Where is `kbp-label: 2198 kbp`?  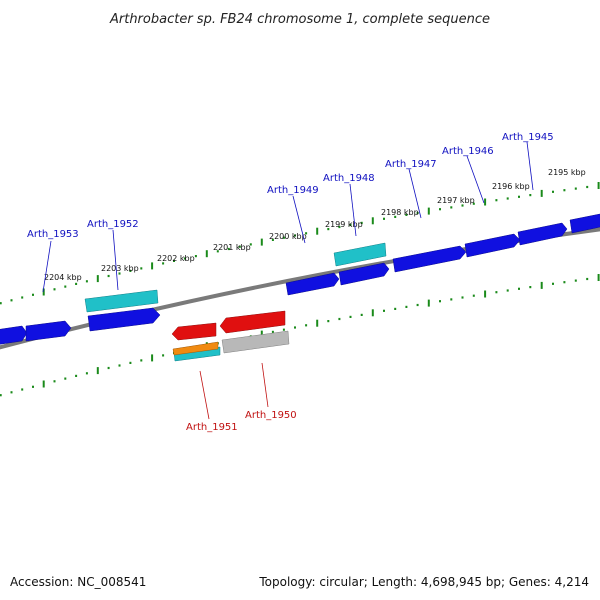 kbp-label: 2198 kbp is located at coordinates (400, 212).